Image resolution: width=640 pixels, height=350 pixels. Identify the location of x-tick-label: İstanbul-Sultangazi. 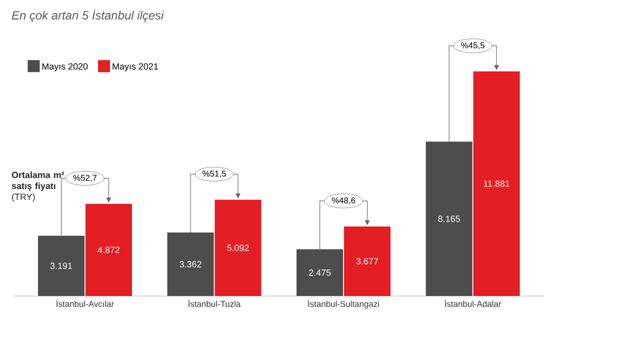
(343, 304).